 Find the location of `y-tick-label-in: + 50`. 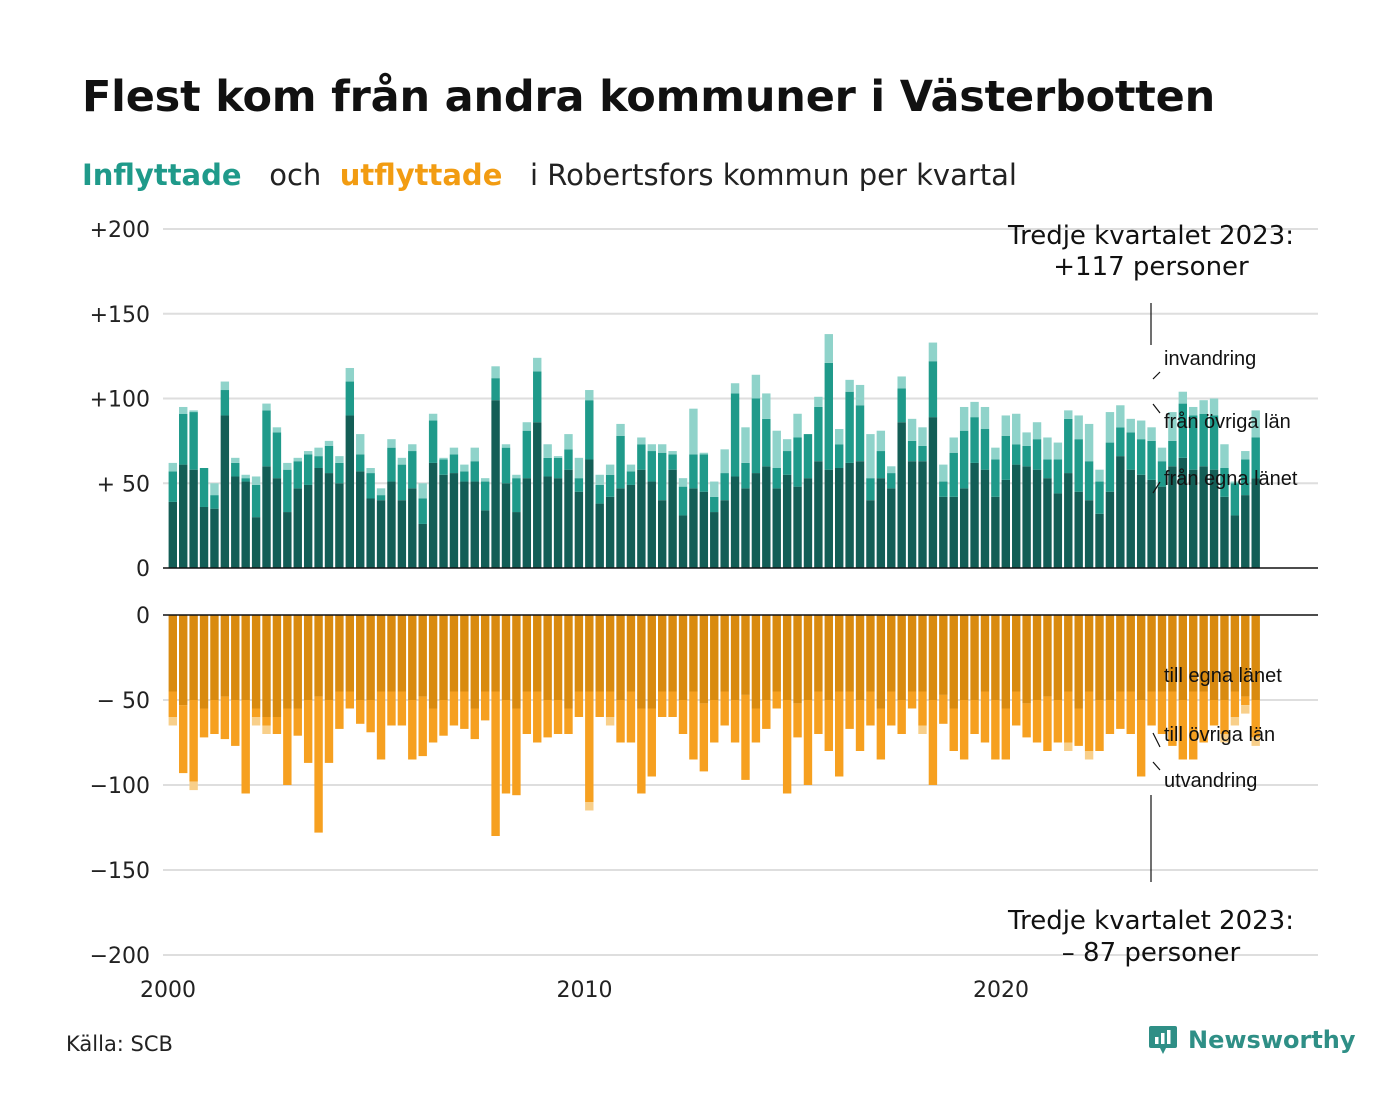

y-tick-label-in: + 50 is located at coordinates (123, 484).